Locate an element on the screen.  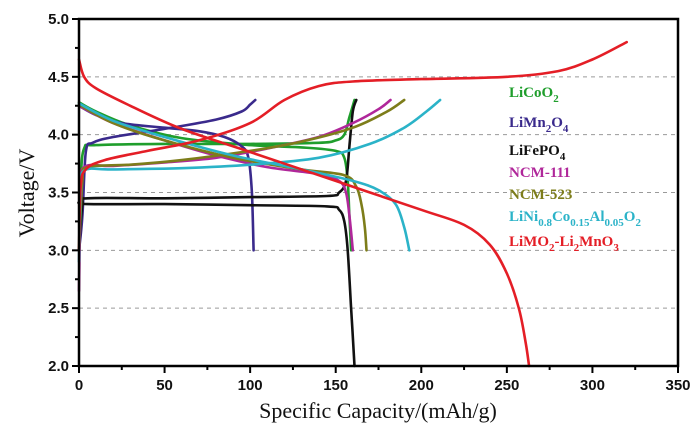
legend-item: LiCoO2 is located at coordinates (534, 95).